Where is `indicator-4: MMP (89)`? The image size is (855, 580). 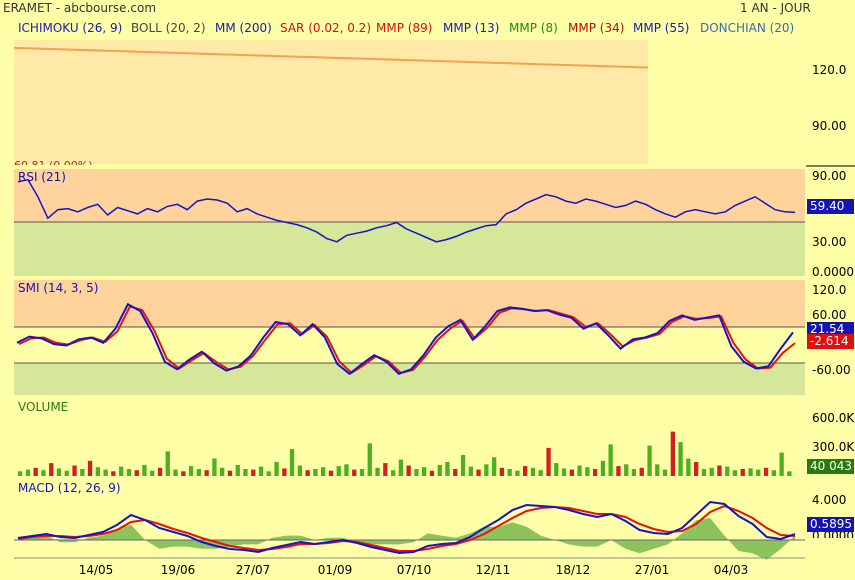 indicator-4: MMP (89) is located at coordinates (404, 28).